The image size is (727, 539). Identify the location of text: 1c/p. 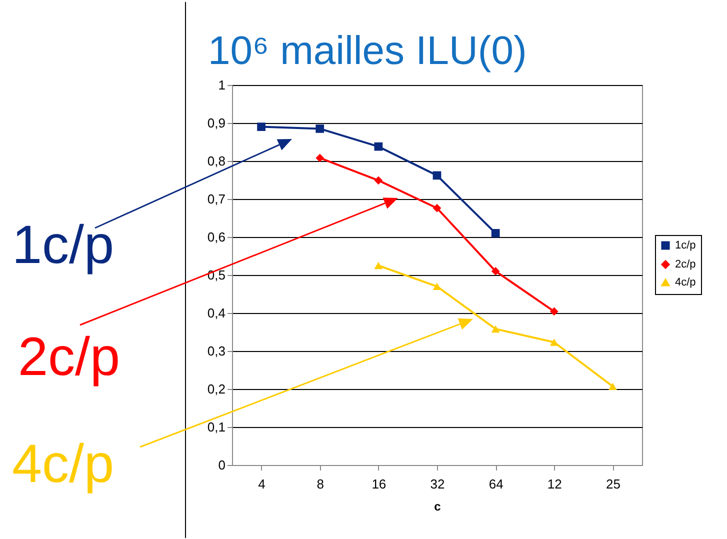
(63, 245).